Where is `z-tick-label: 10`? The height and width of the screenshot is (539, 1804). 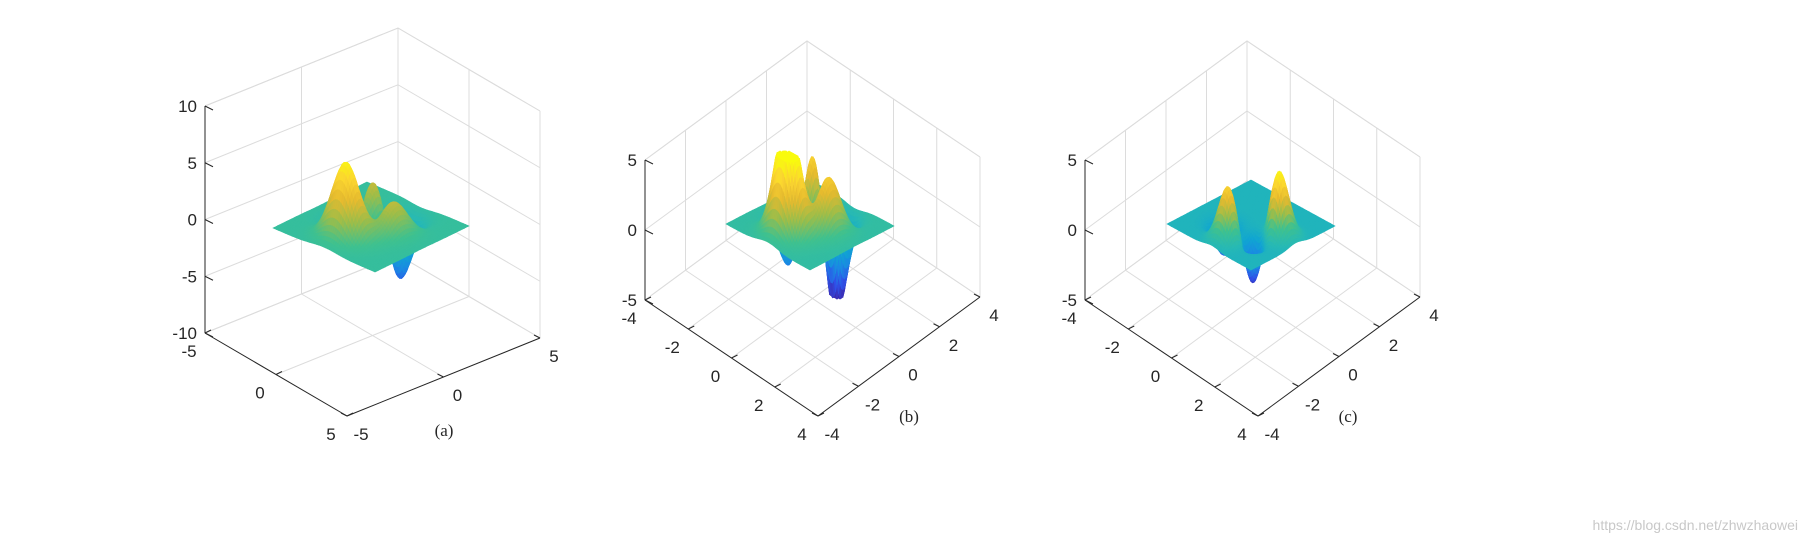
z-tick-label: 10 is located at coordinates (187, 106).